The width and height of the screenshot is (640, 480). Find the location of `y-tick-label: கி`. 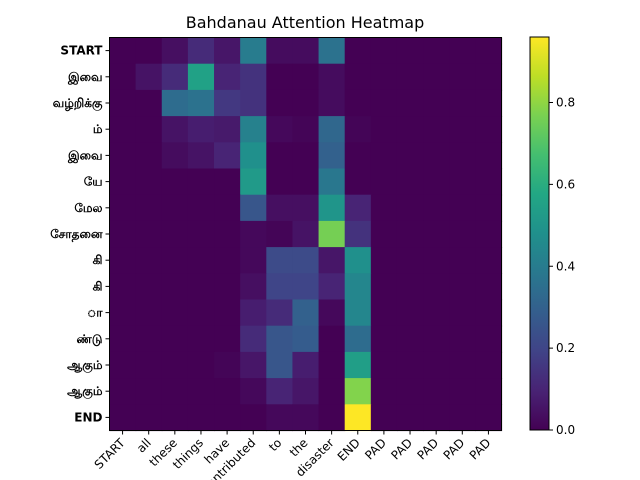

y-tick-label: கி is located at coordinates (98, 286).